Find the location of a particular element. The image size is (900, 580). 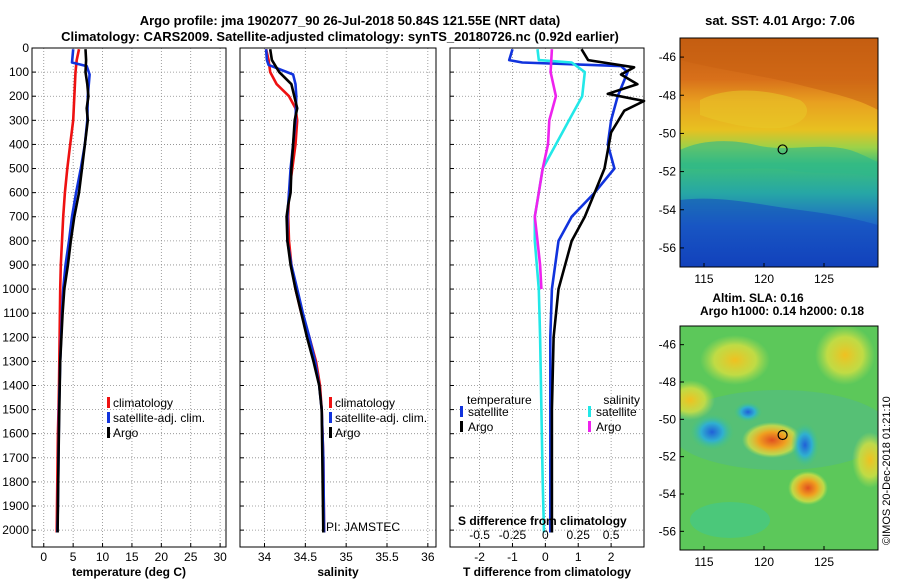

x-tick-label: 25 is located at coordinates (191, 557).